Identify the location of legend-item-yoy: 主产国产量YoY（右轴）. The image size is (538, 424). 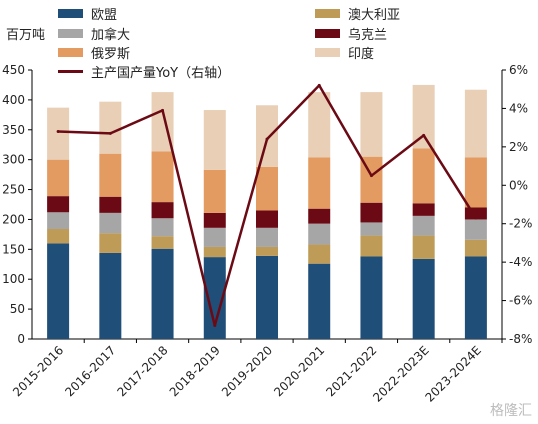
(144, 71).